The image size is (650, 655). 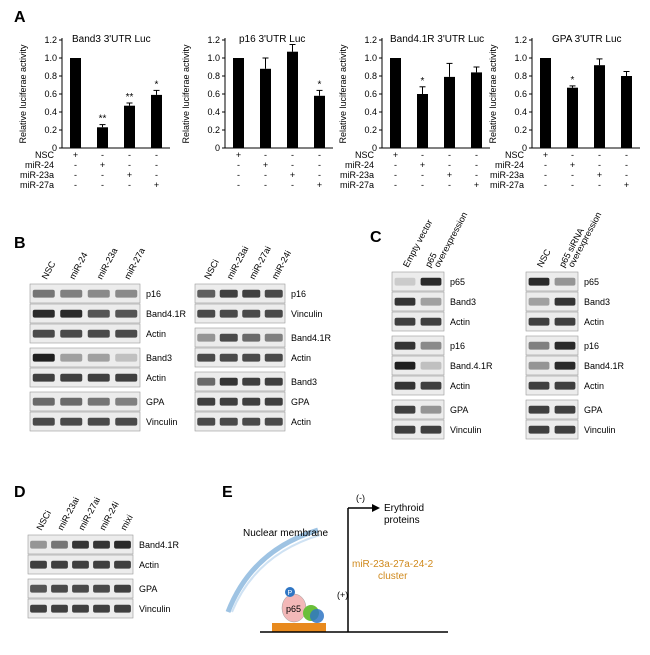 What do you see at coordinates (50, 94) in the screenshot?
I see `y-tick-label: 0.6` at bounding box center [50, 94].